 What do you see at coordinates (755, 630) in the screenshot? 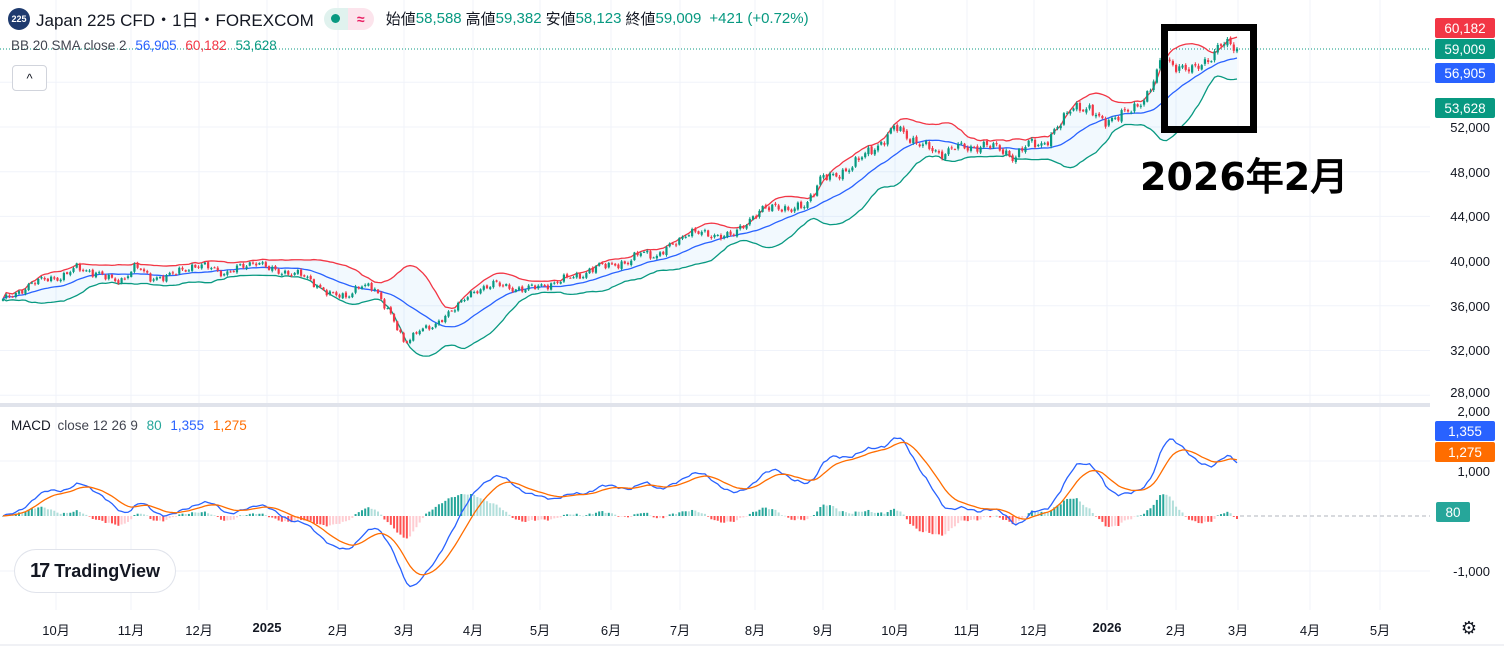
I see `time-tick: 8月` at bounding box center [755, 630].